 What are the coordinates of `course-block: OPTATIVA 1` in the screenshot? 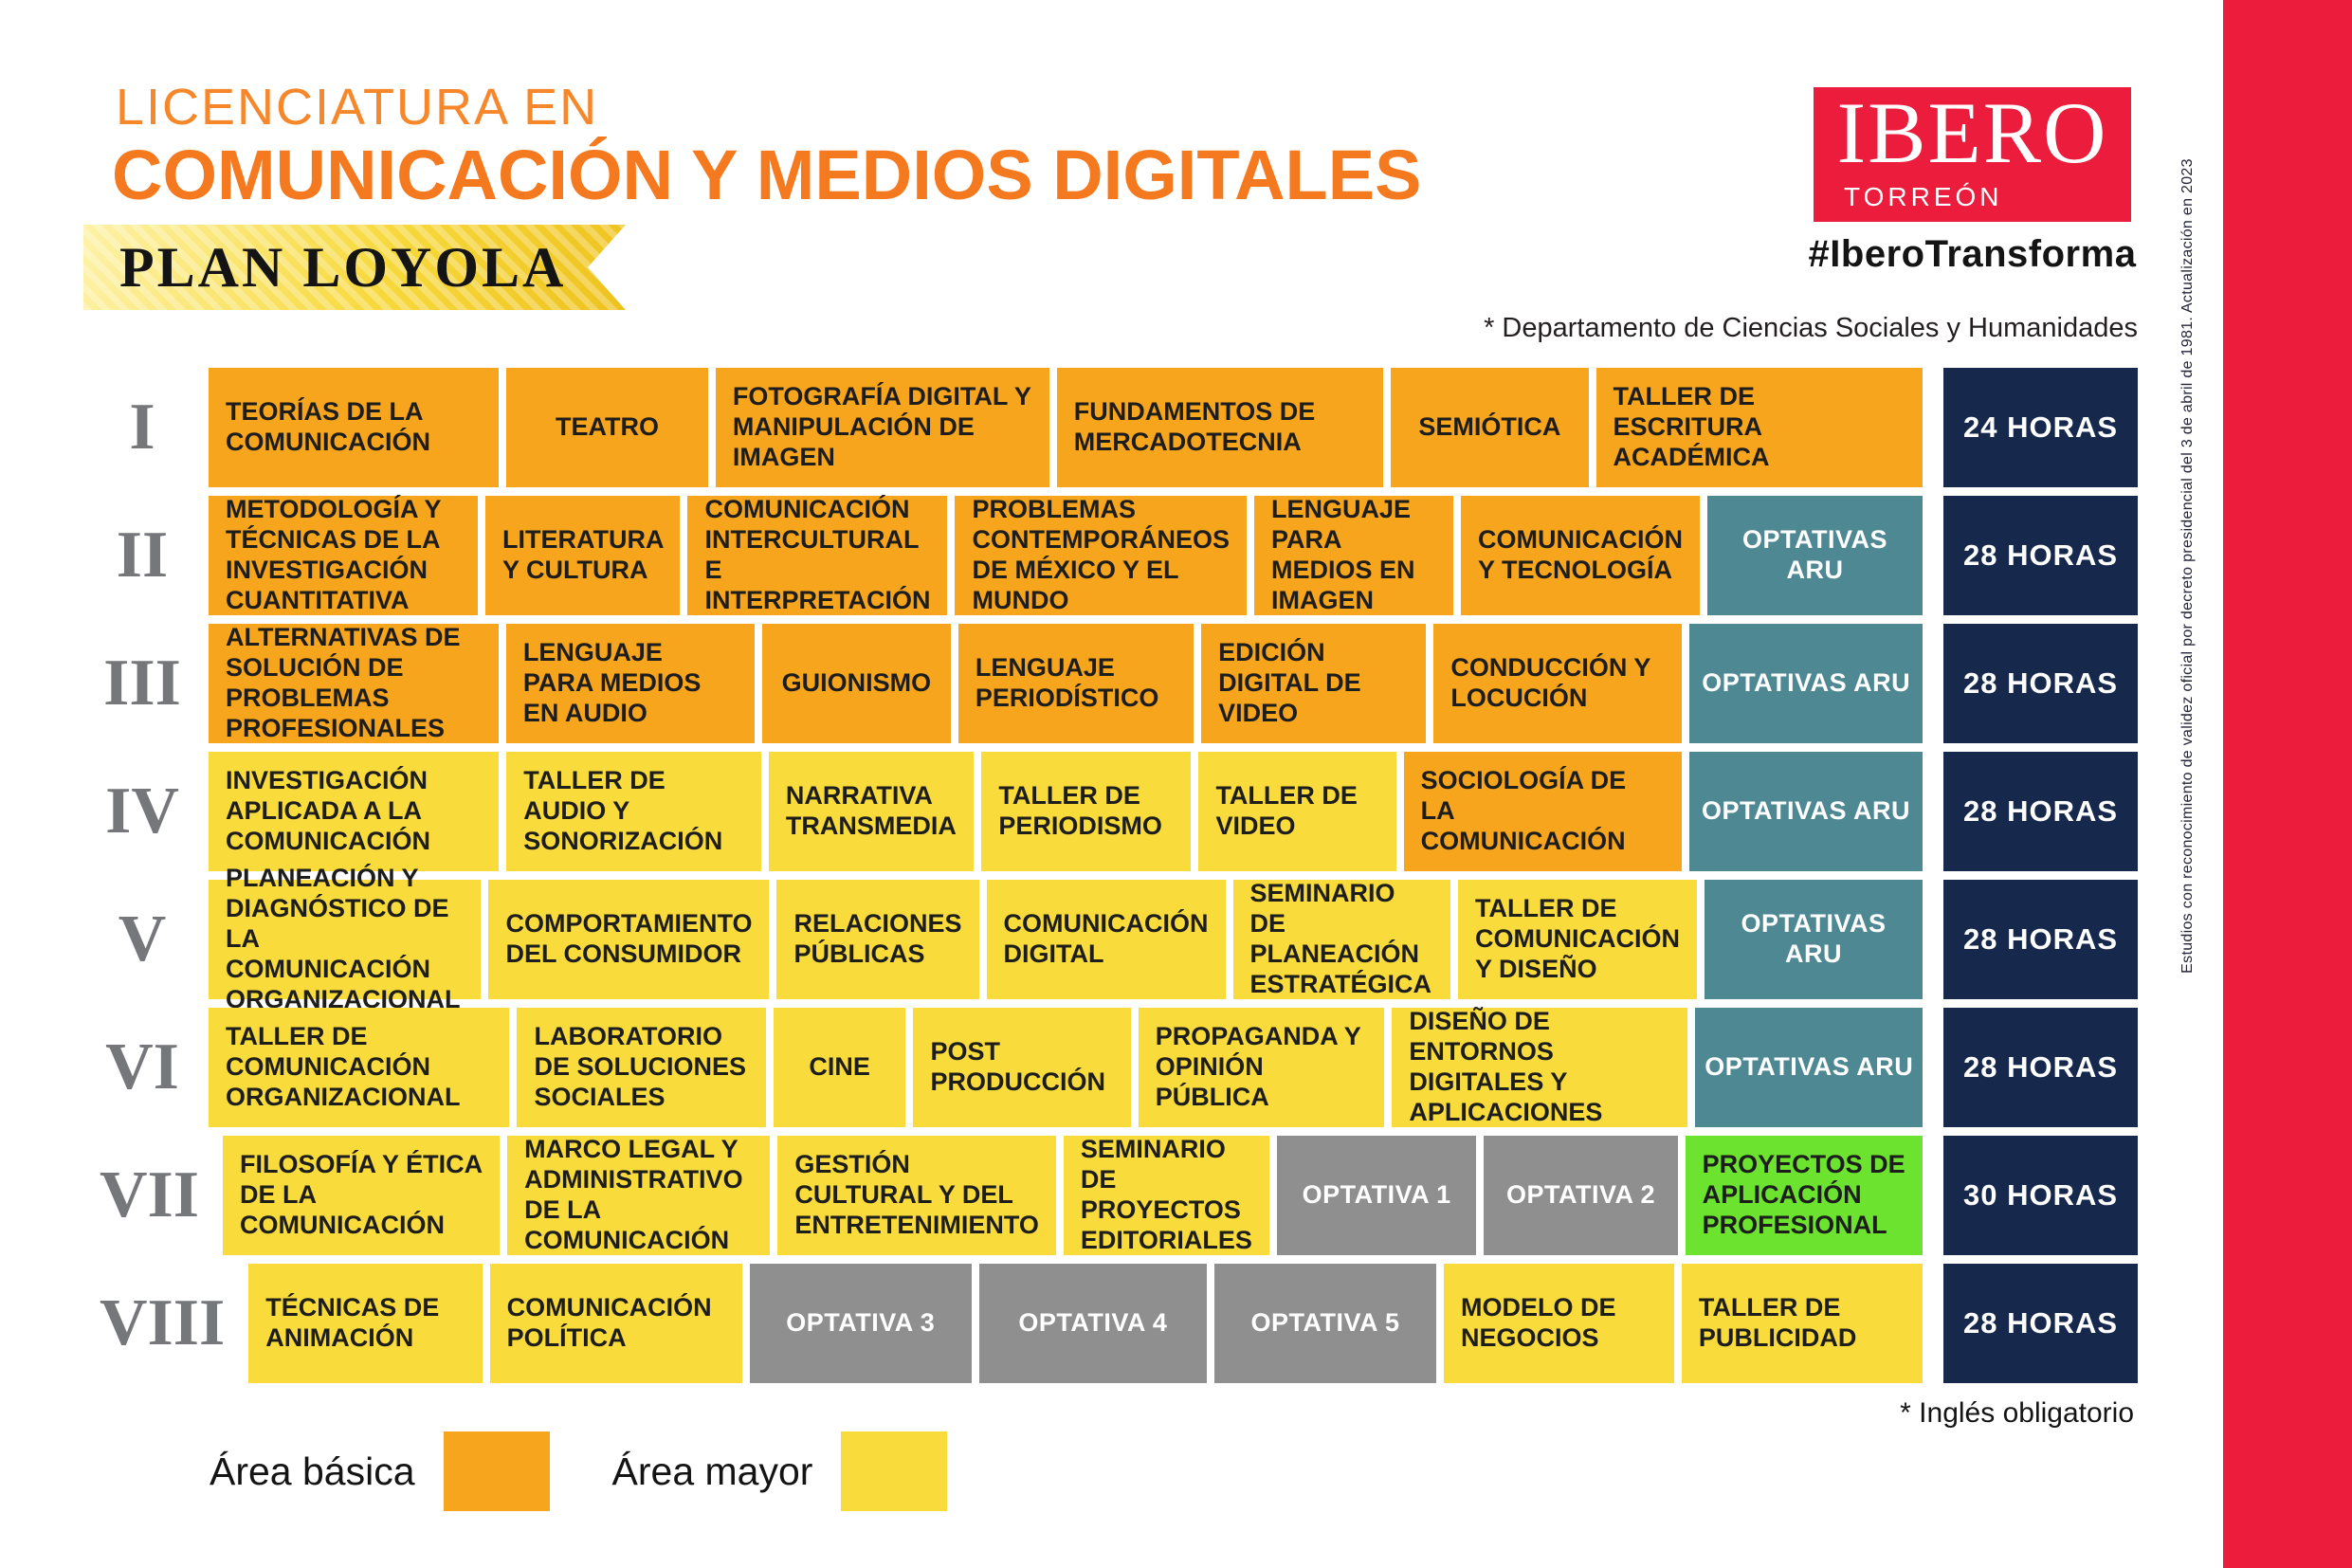 It's located at (1376, 1195).